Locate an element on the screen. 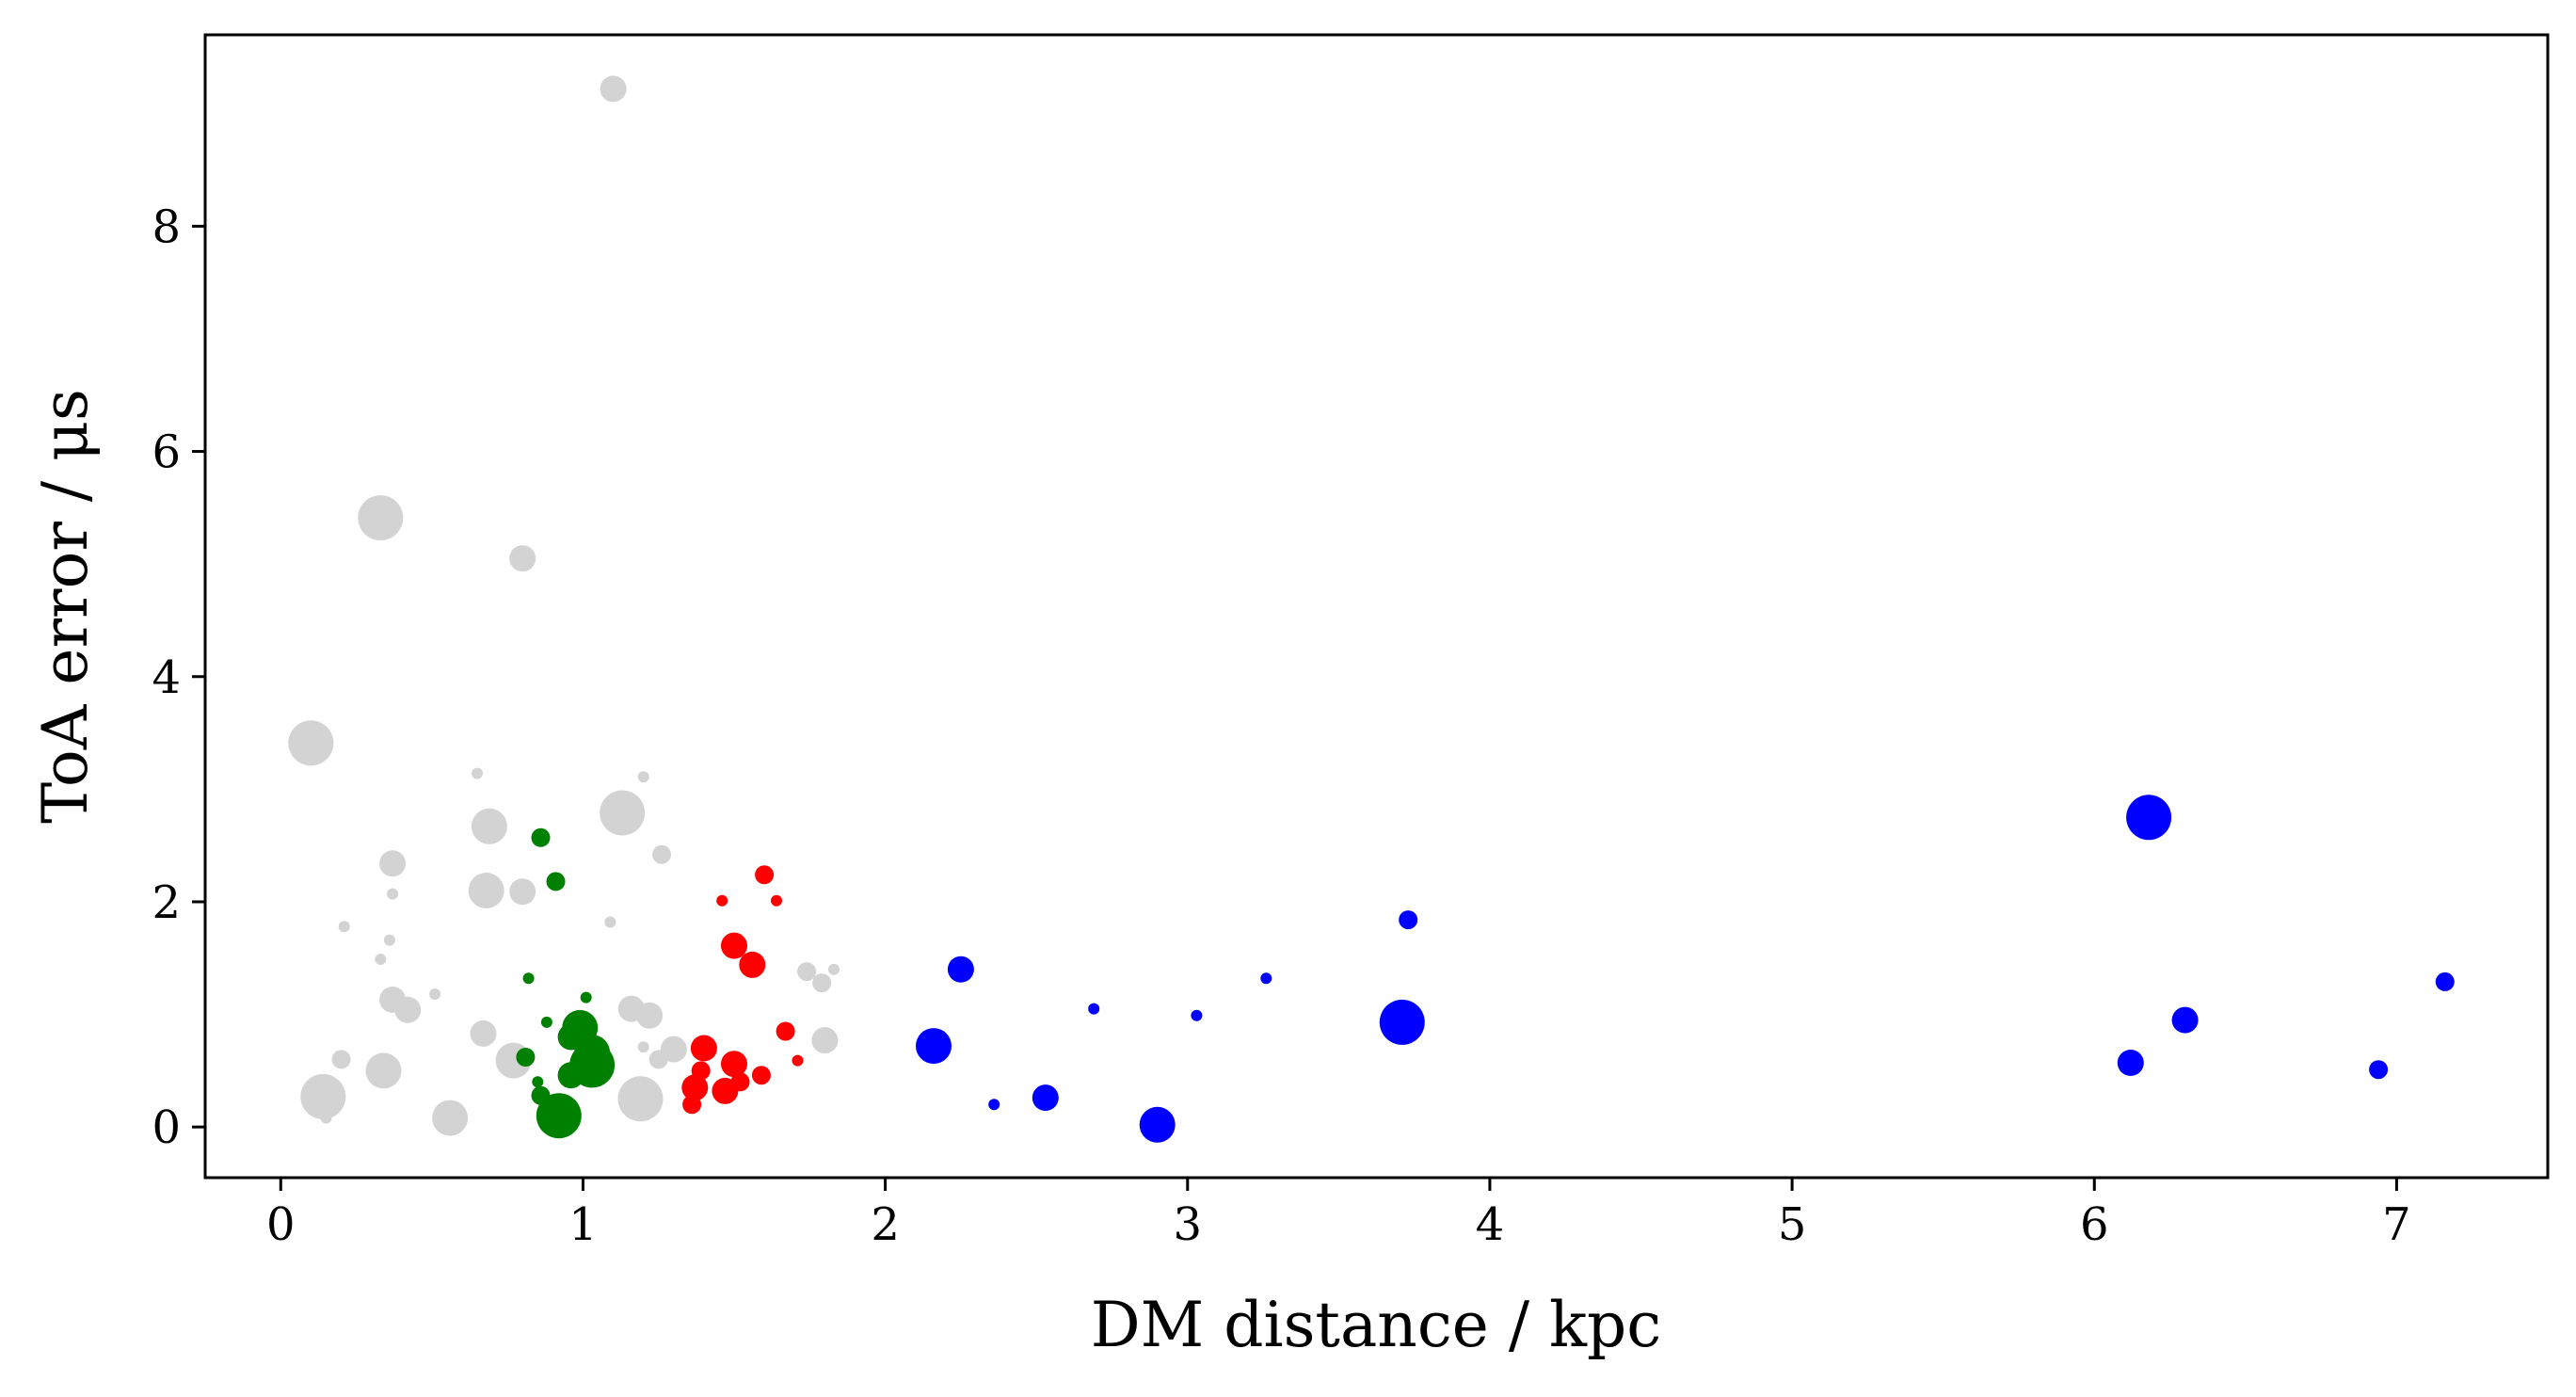 The width and height of the screenshot is (2576, 1397). y-tick-label: 0 is located at coordinates (166, 1127).